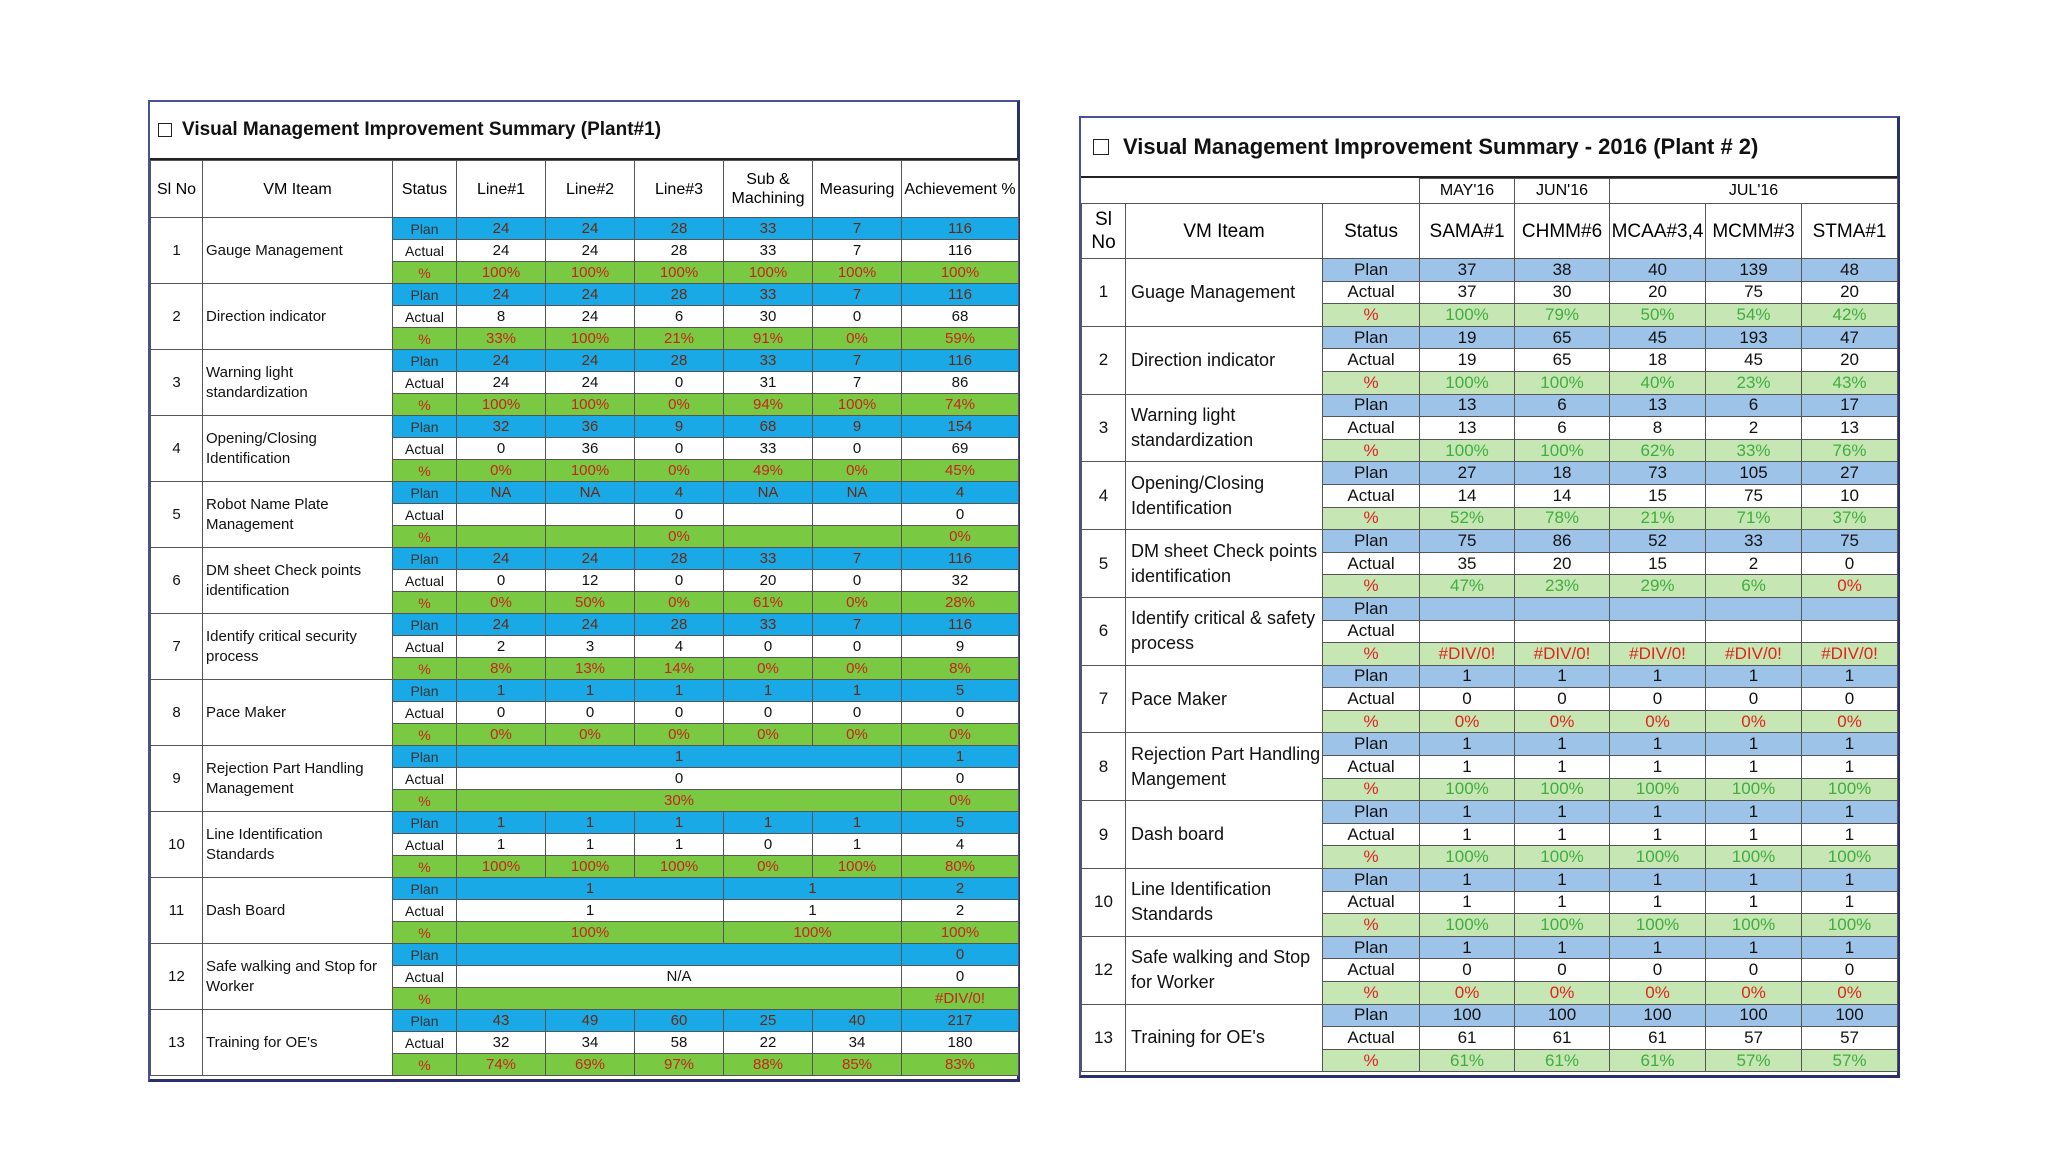  What do you see at coordinates (1467, 270) in the screenshot?
I see `plan-value: 37` at bounding box center [1467, 270].